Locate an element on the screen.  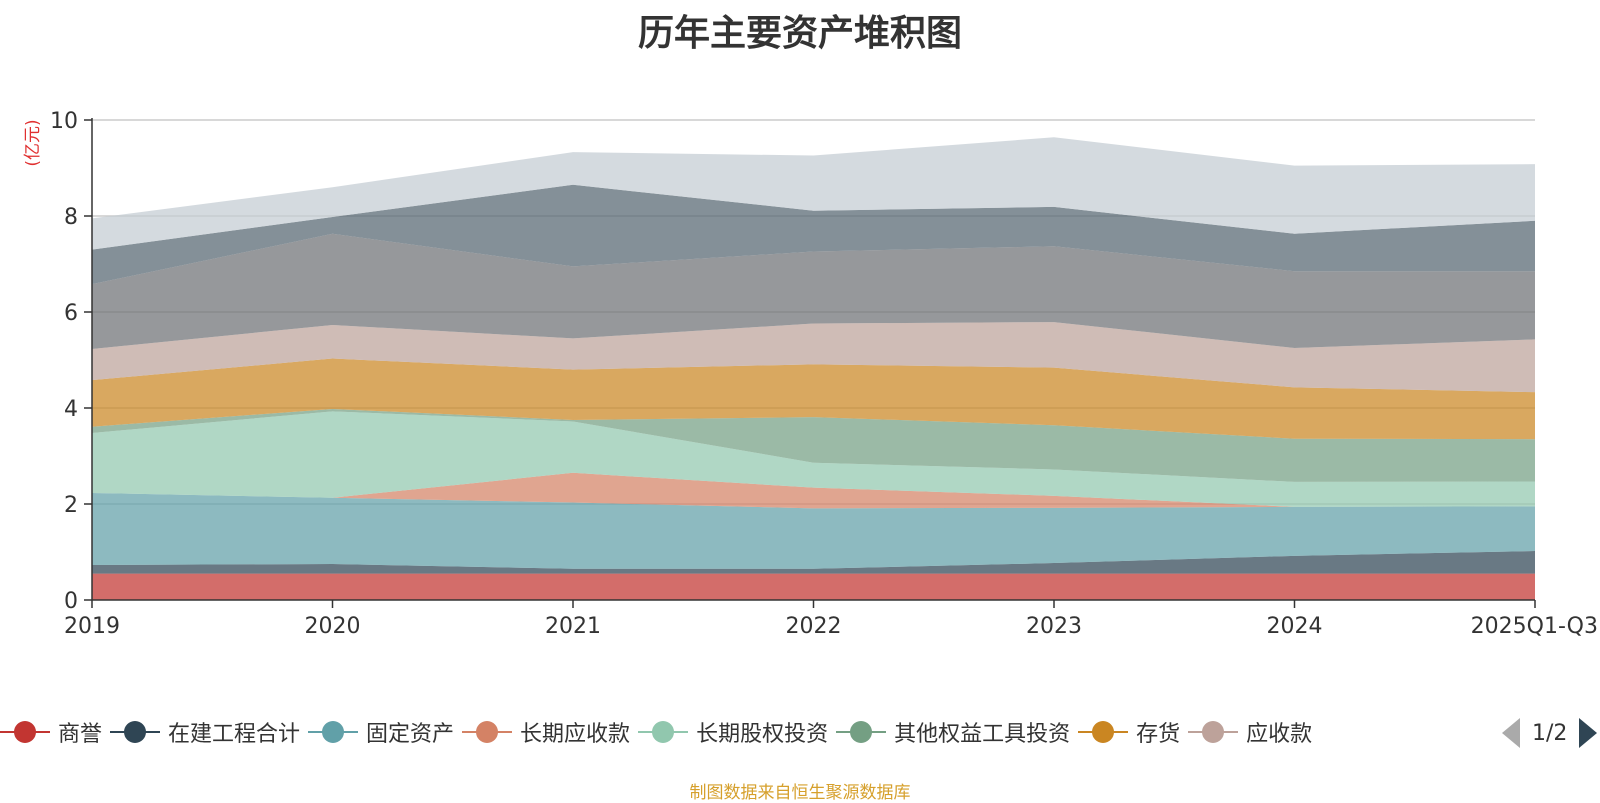
x-tick-label: 2020 is located at coordinates (333, 626).